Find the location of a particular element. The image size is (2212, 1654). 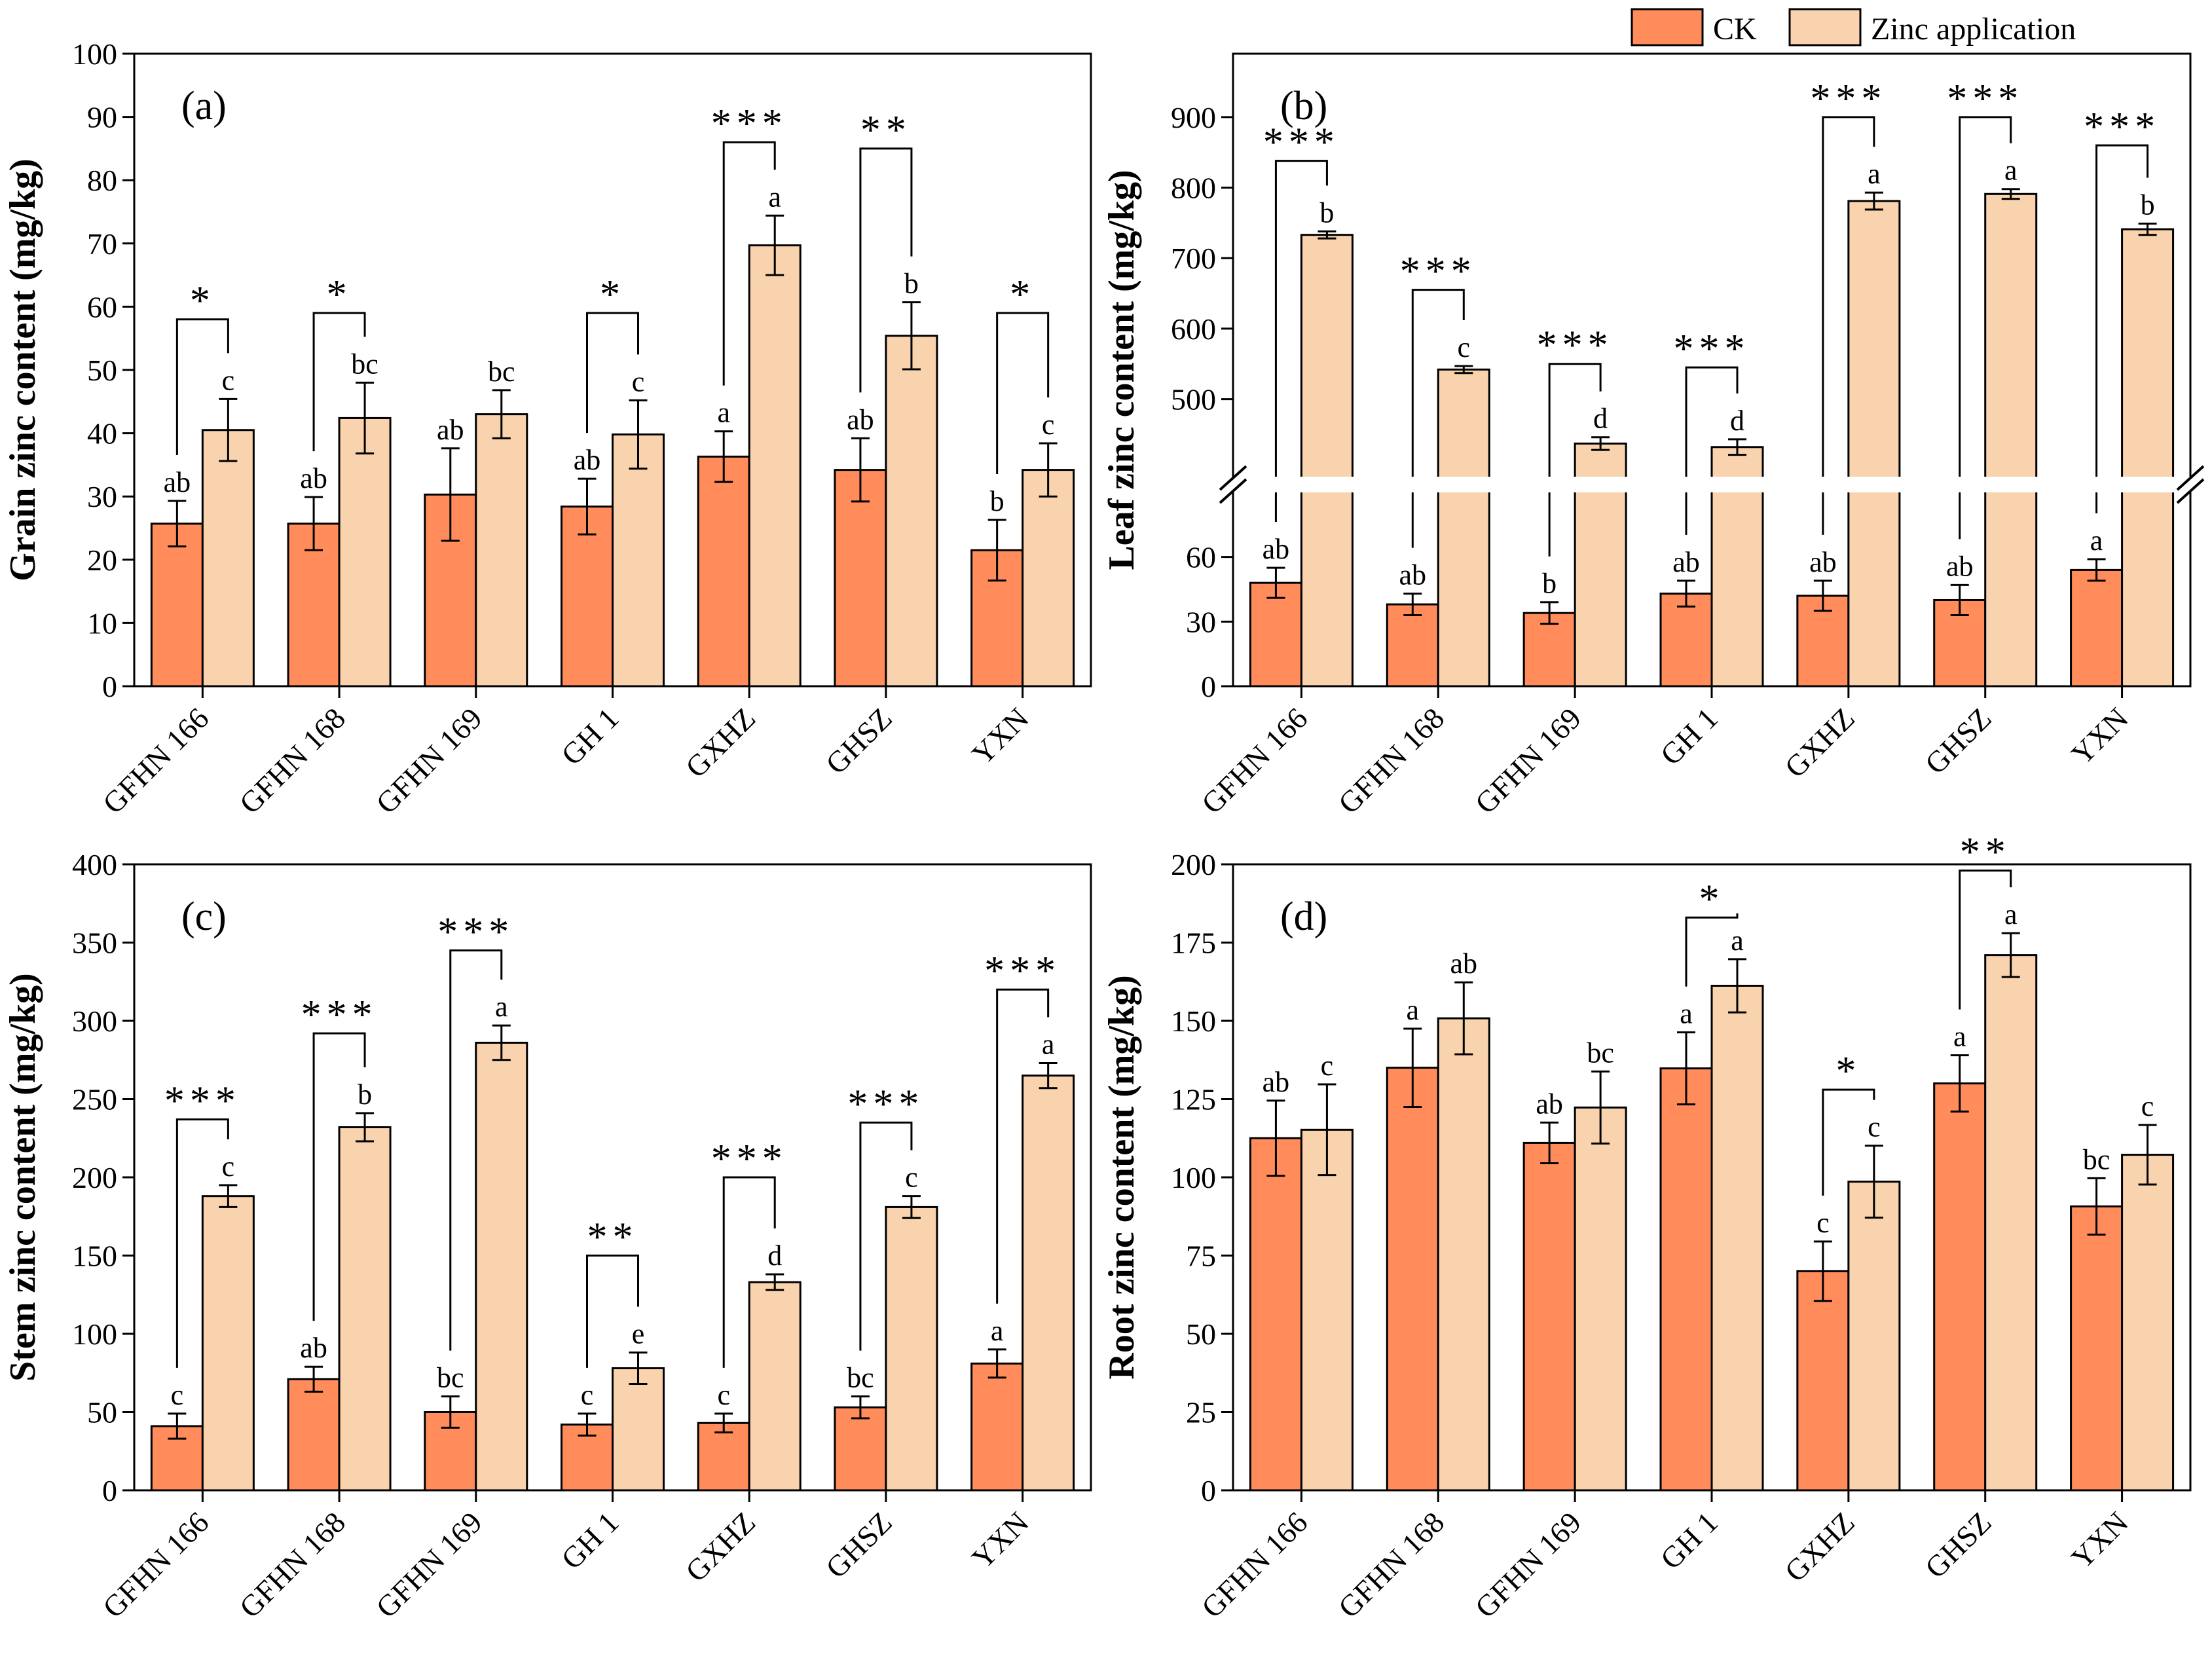

panel-label: (d) is located at coordinates (1304, 916).